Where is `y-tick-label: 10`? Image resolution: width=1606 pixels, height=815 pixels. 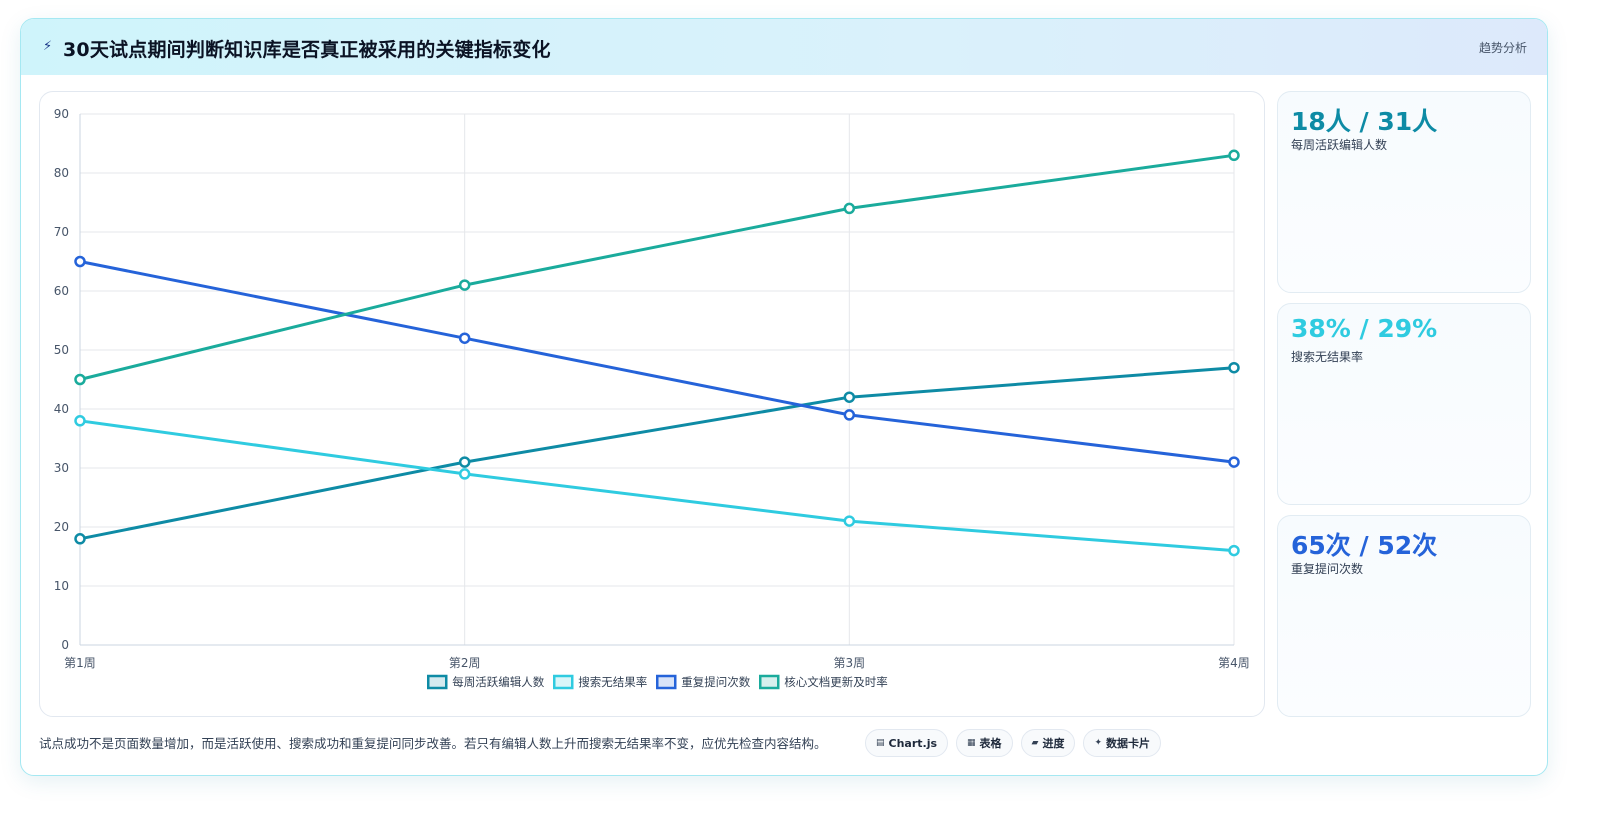
y-tick-label: 10 is located at coordinates (61, 586).